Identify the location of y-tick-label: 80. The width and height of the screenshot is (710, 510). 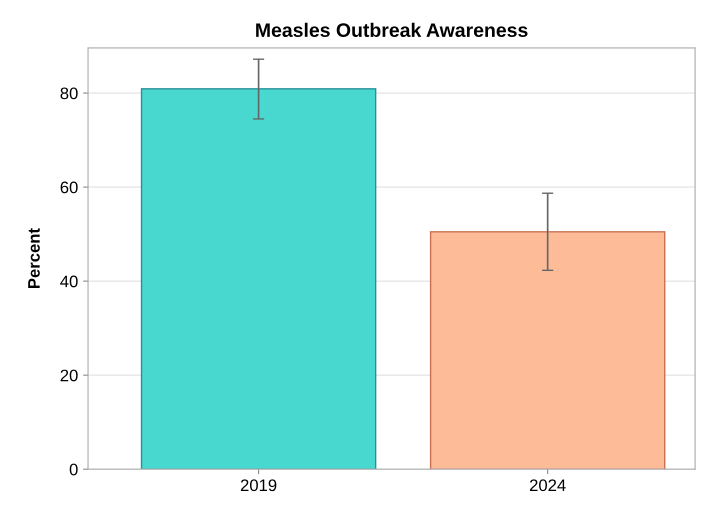
(69, 93).